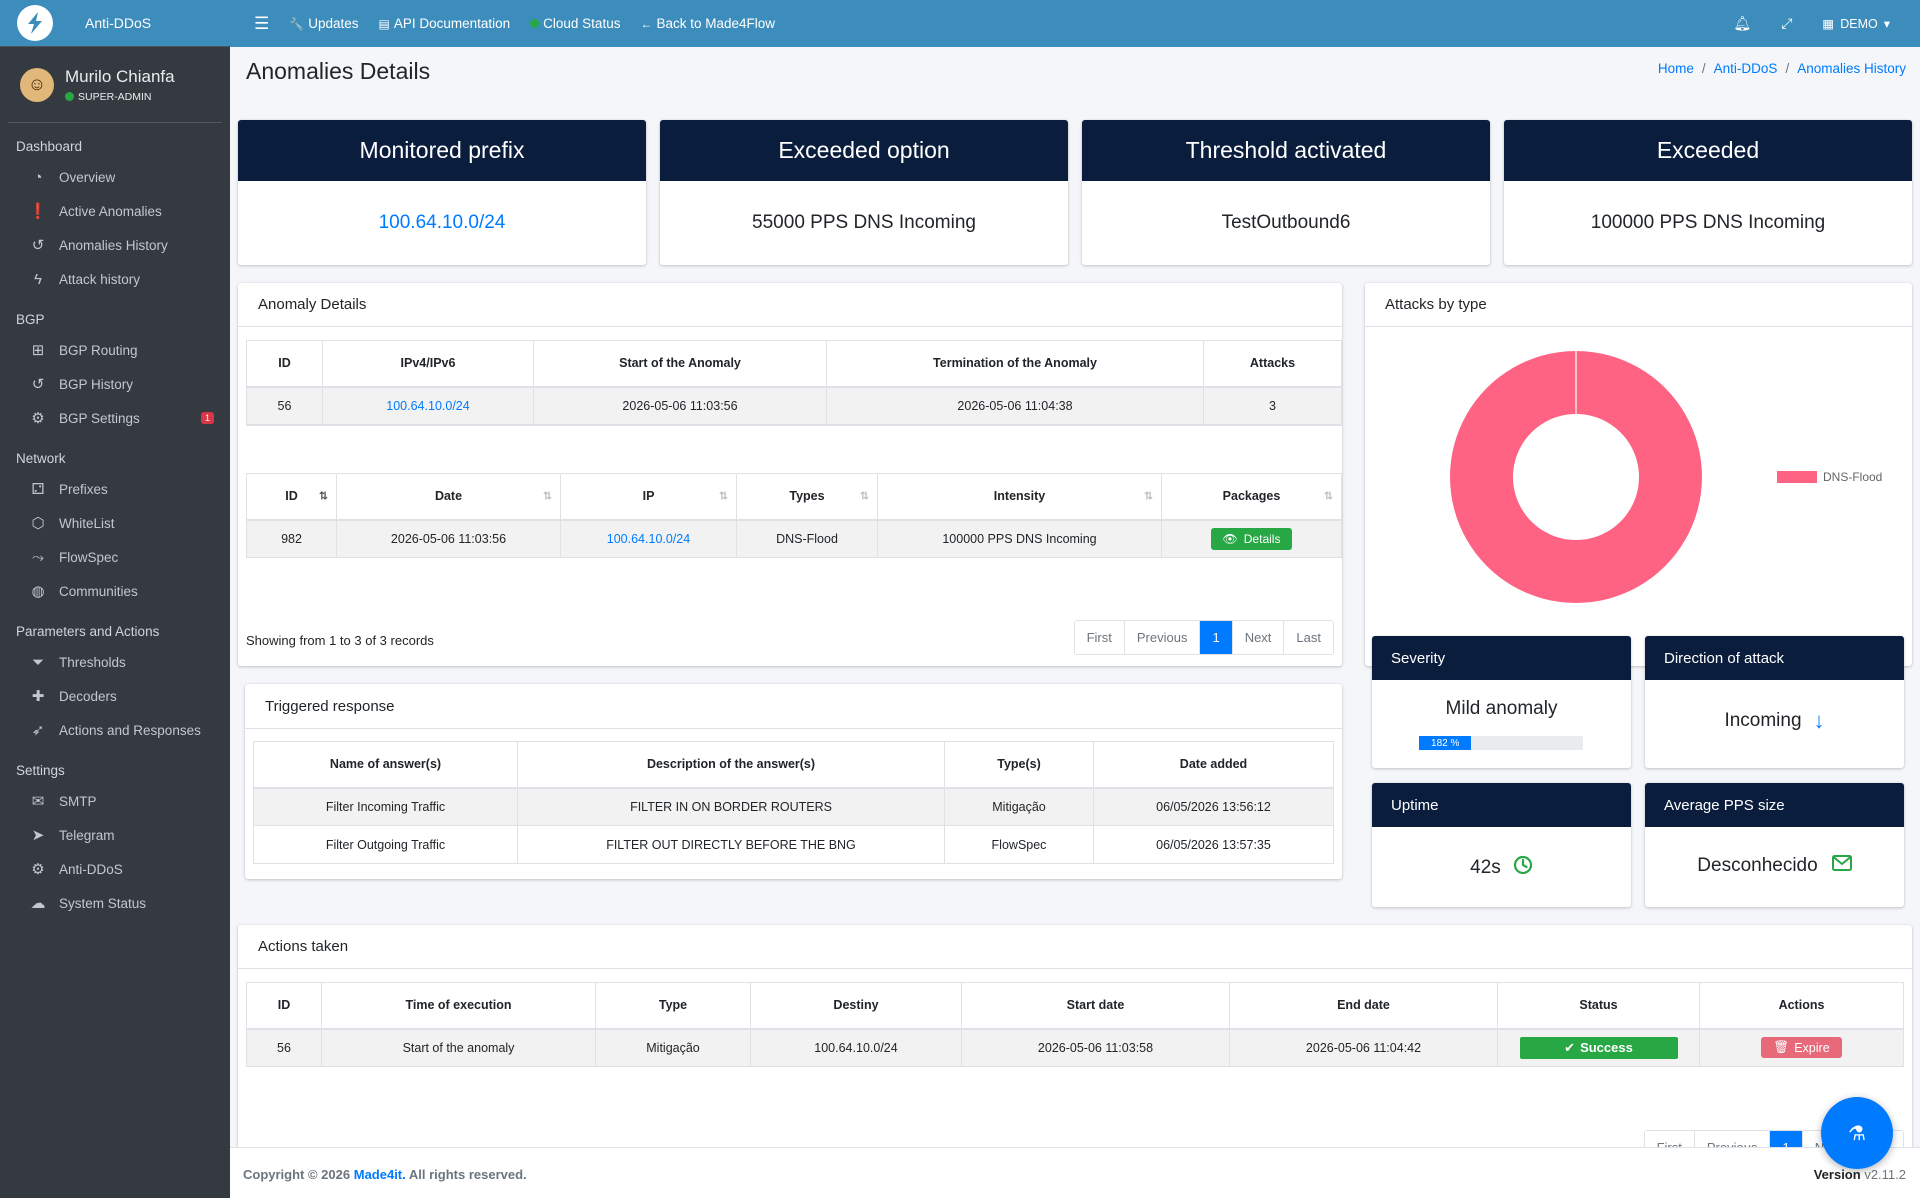 The height and width of the screenshot is (1198, 1920). Describe the element at coordinates (1675, 68) in the screenshot. I see `breadcrumb-home: Home` at that location.